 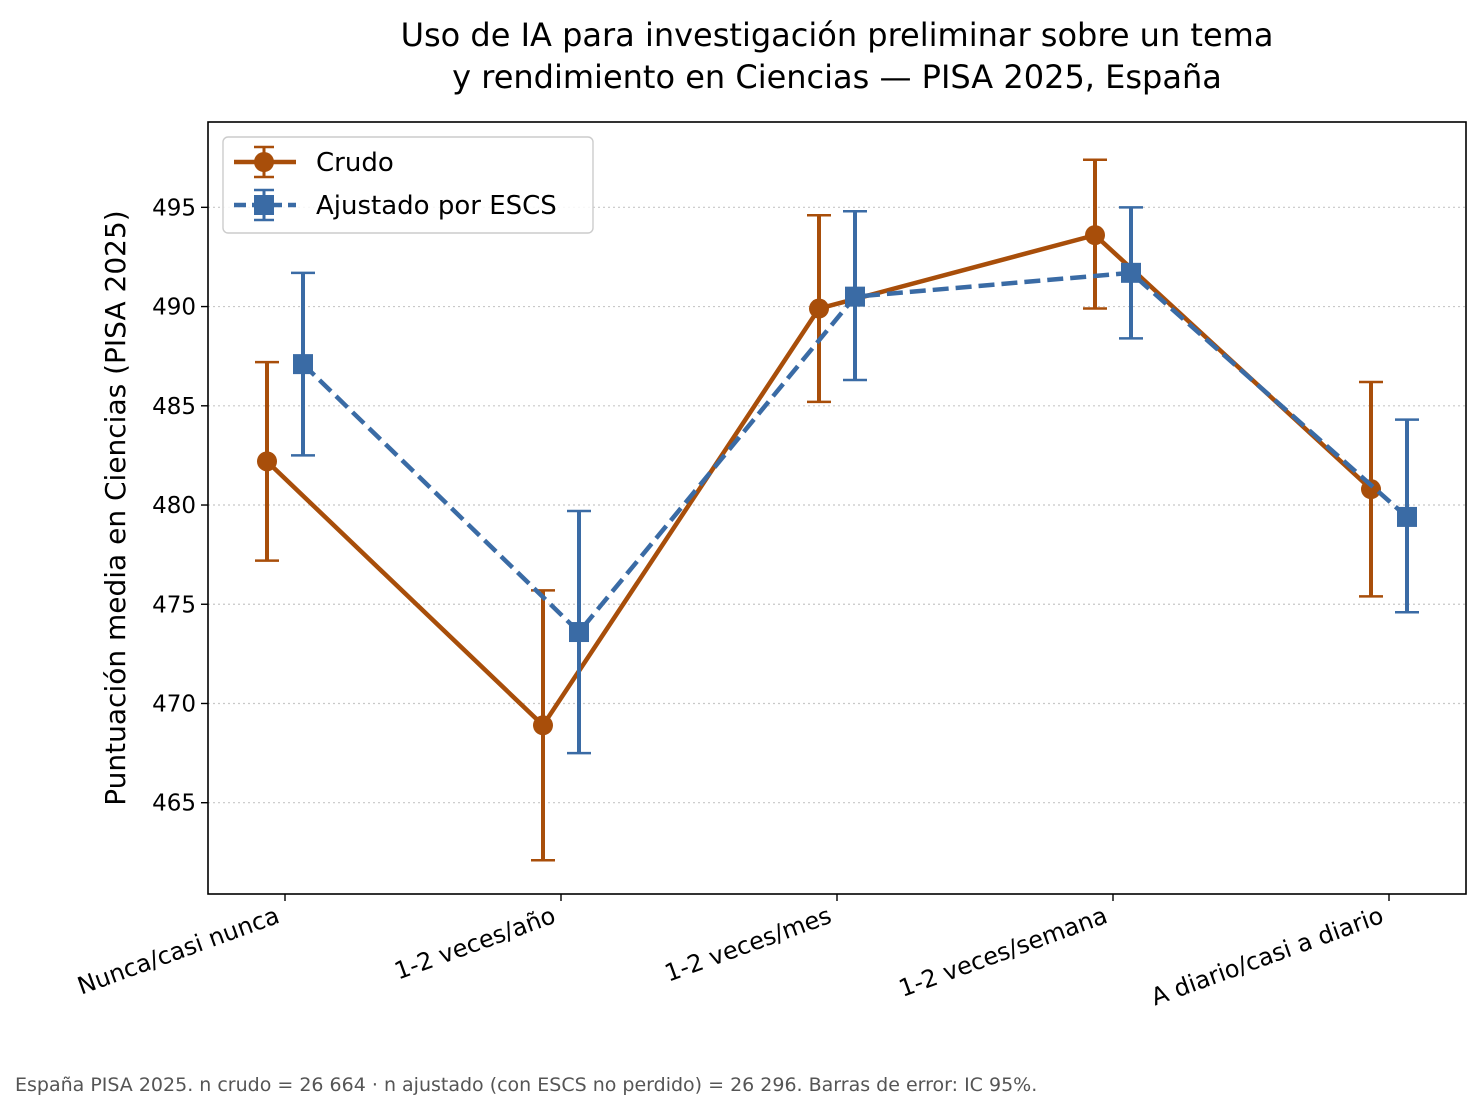 What do you see at coordinates (115, 507) in the screenshot?
I see `y-axis-label: Puntuación media en Ciencias (PISA 2025)` at bounding box center [115, 507].